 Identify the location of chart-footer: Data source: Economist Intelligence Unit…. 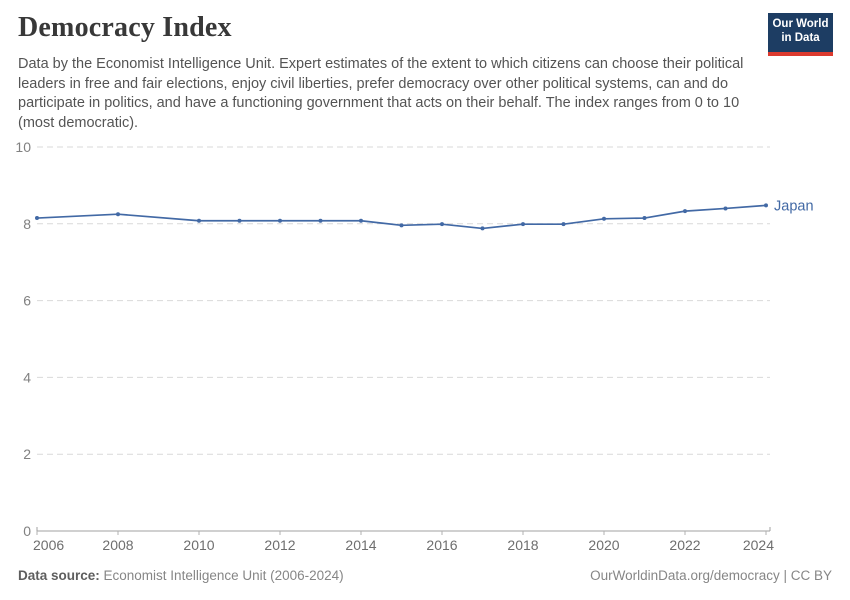
(425, 575).